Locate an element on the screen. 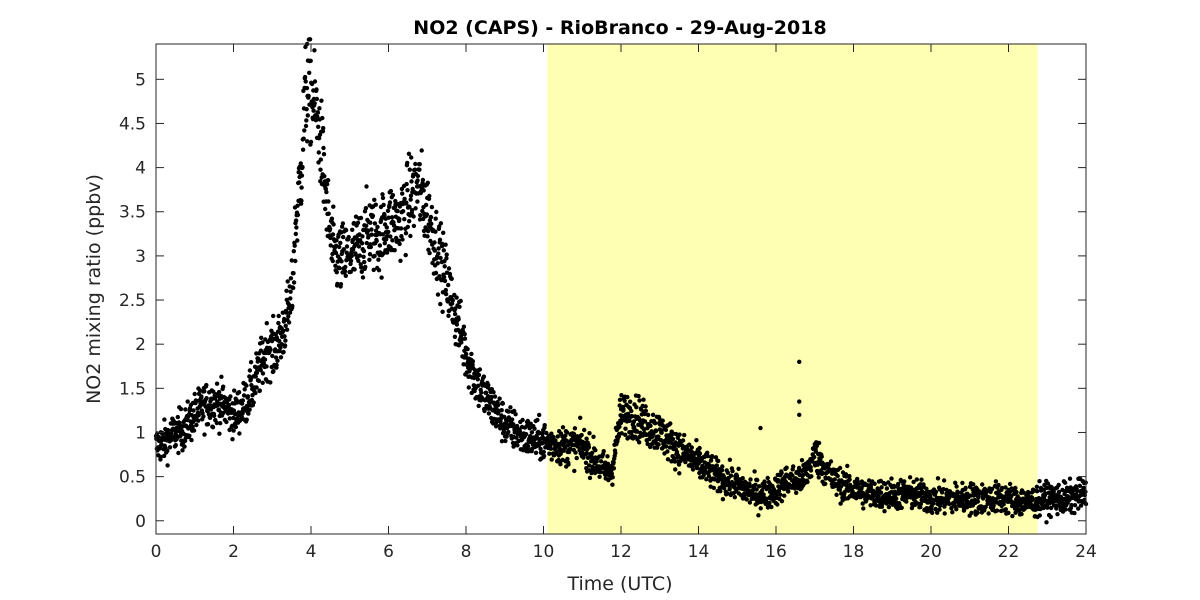  outlier-point is located at coordinates (799, 415).